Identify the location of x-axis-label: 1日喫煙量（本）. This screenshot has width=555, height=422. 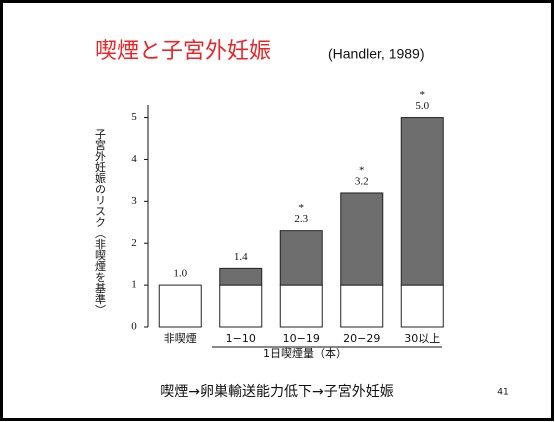
(305, 353).